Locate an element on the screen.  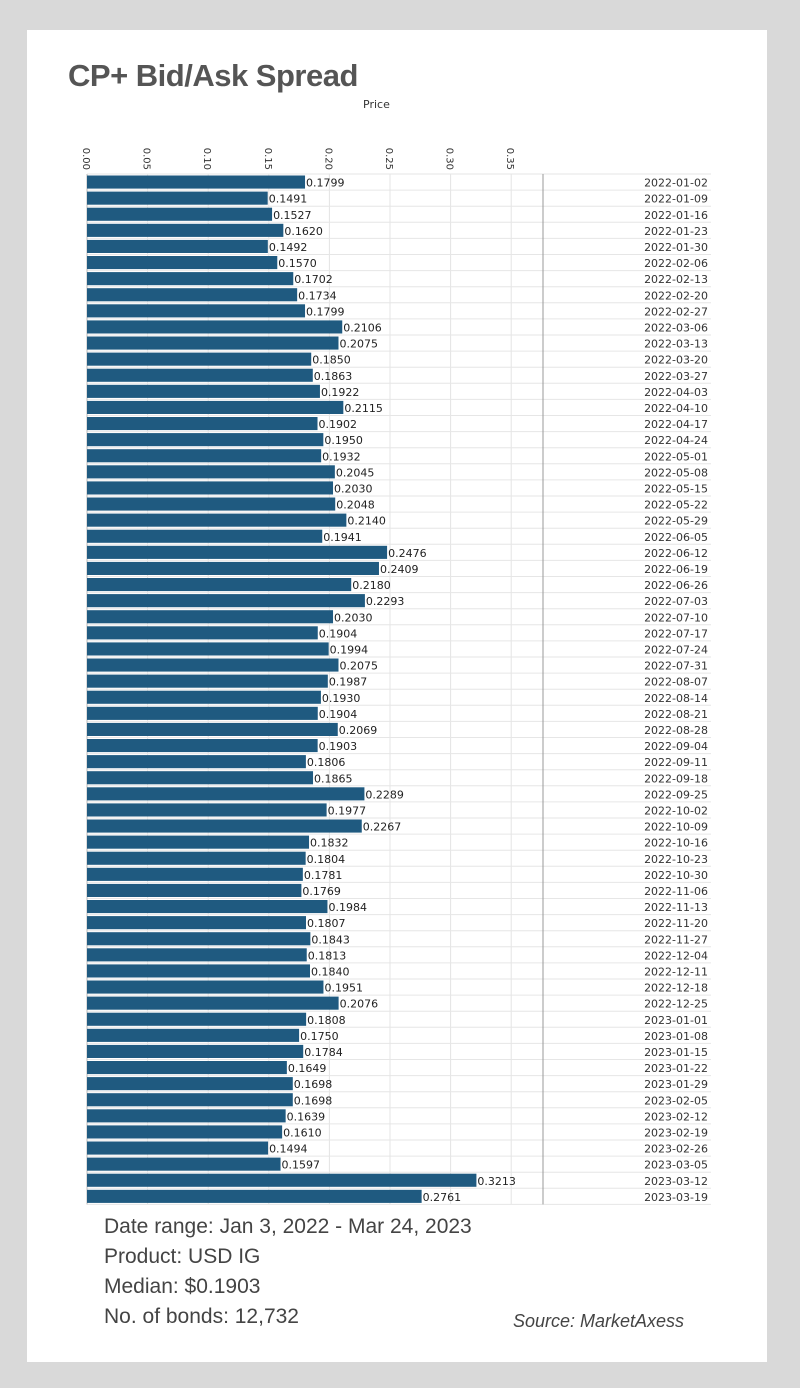
category-label: 2022-07-24 is located at coordinates (676, 650).